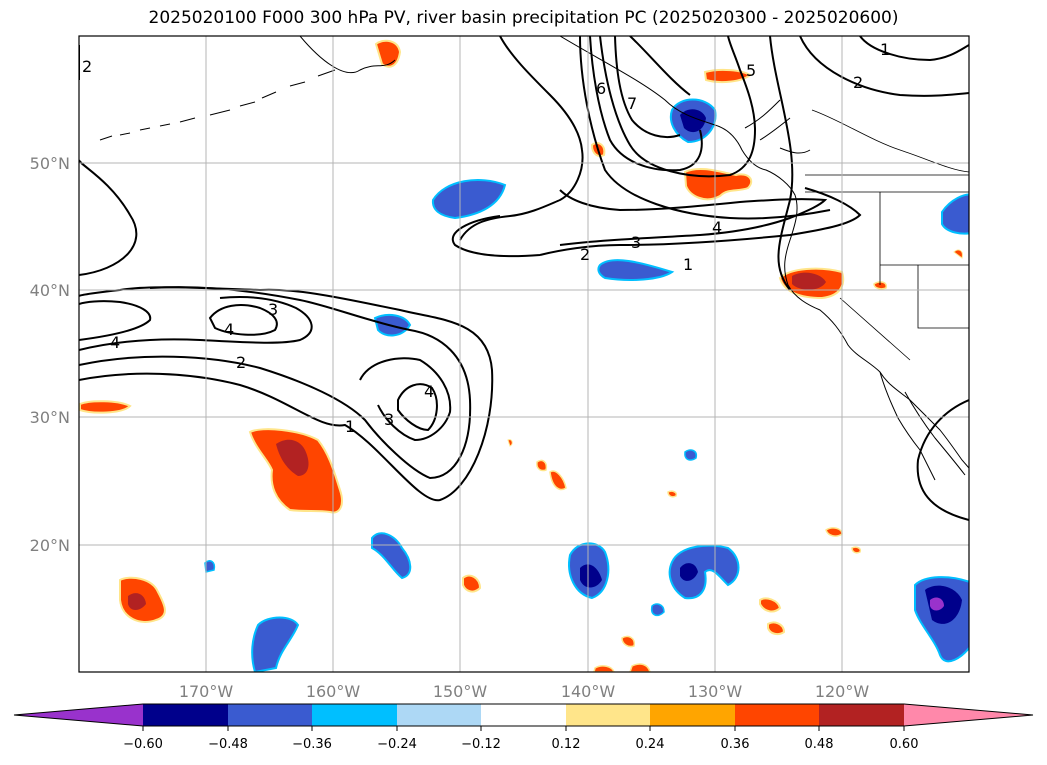  I want to click on colorbar-tick-label: 0.36, so click(735, 744).